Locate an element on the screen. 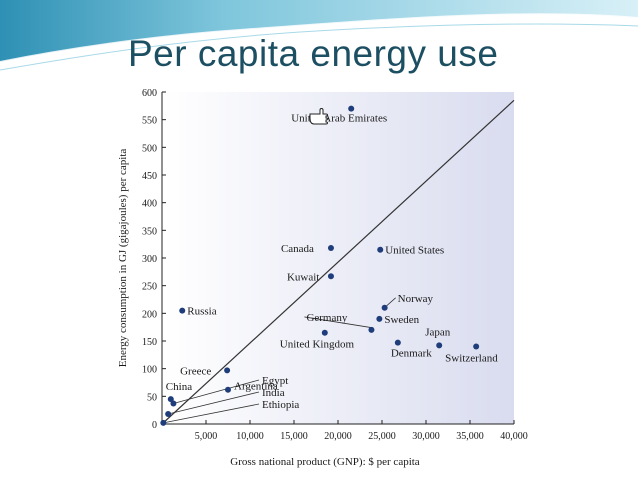 The height and width of the screenshot is (479, 638). point-label: China is located at coordinates (179, 387).